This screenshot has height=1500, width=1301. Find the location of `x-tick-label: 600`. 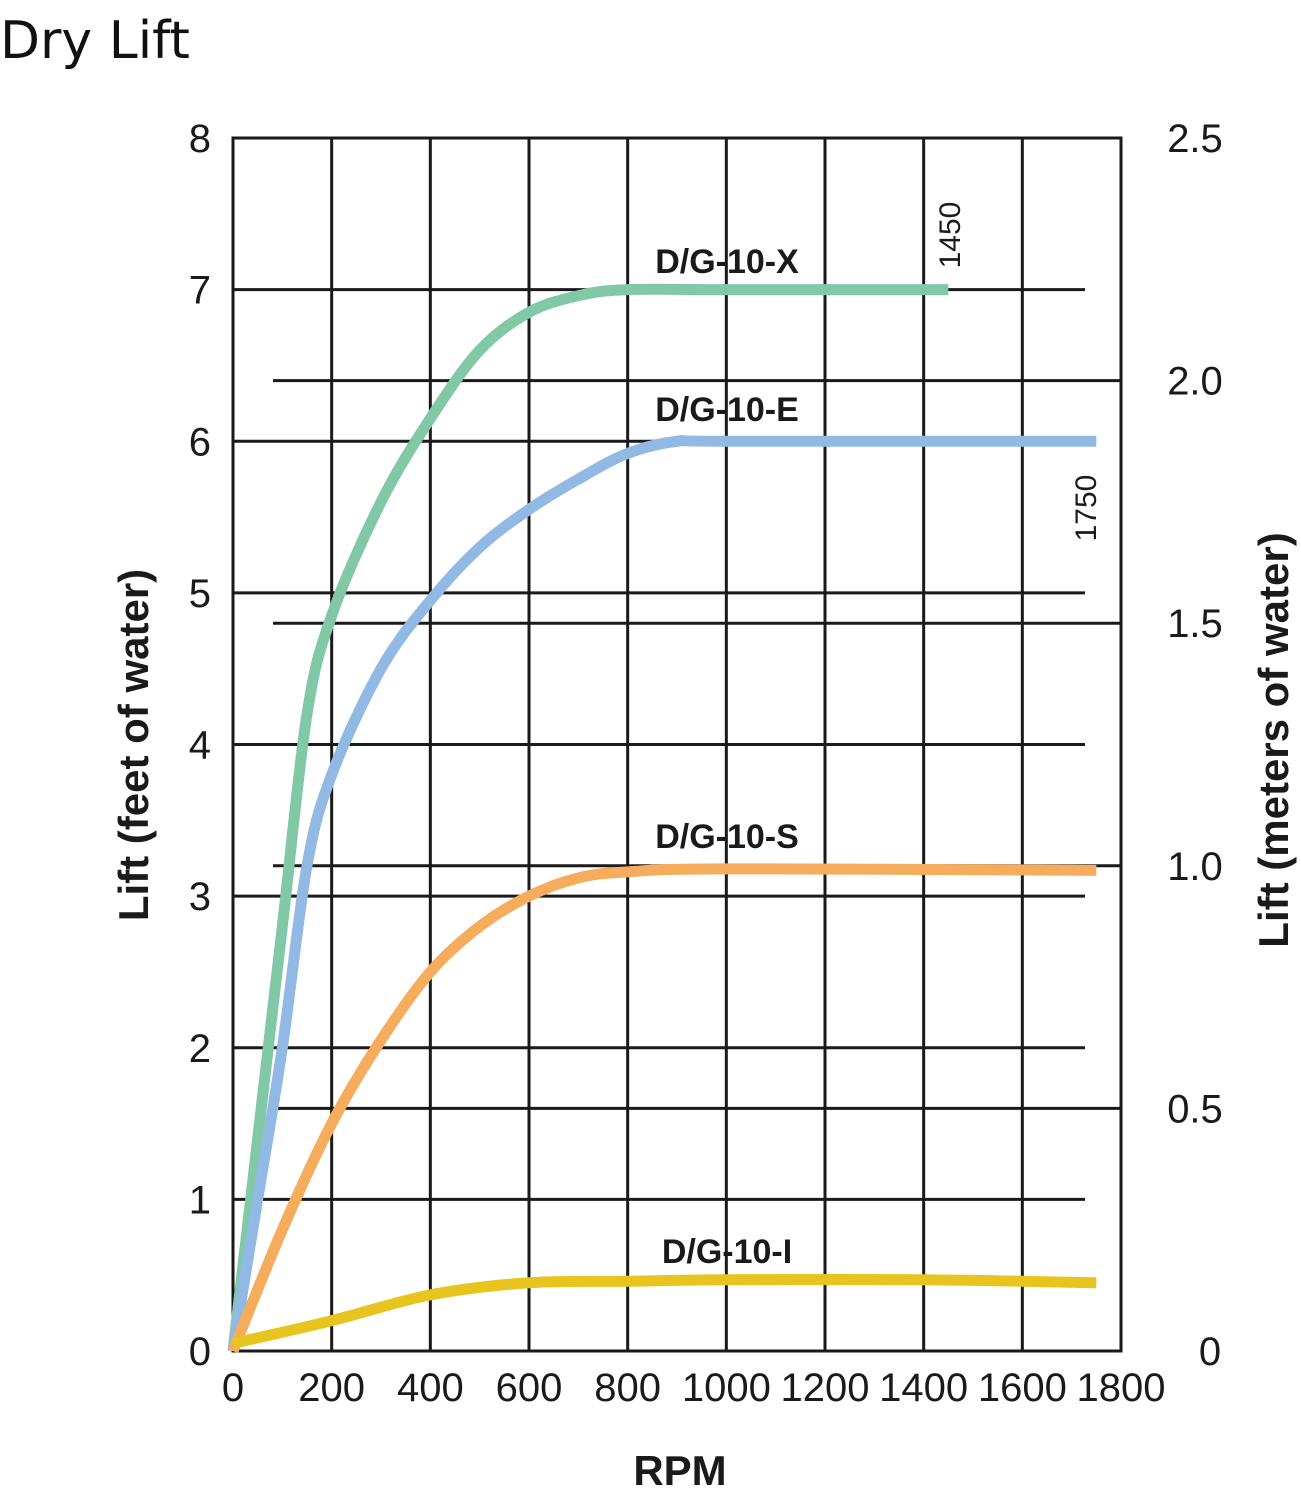

x-tick-label: 600 is located at coordinates (529, 1388).